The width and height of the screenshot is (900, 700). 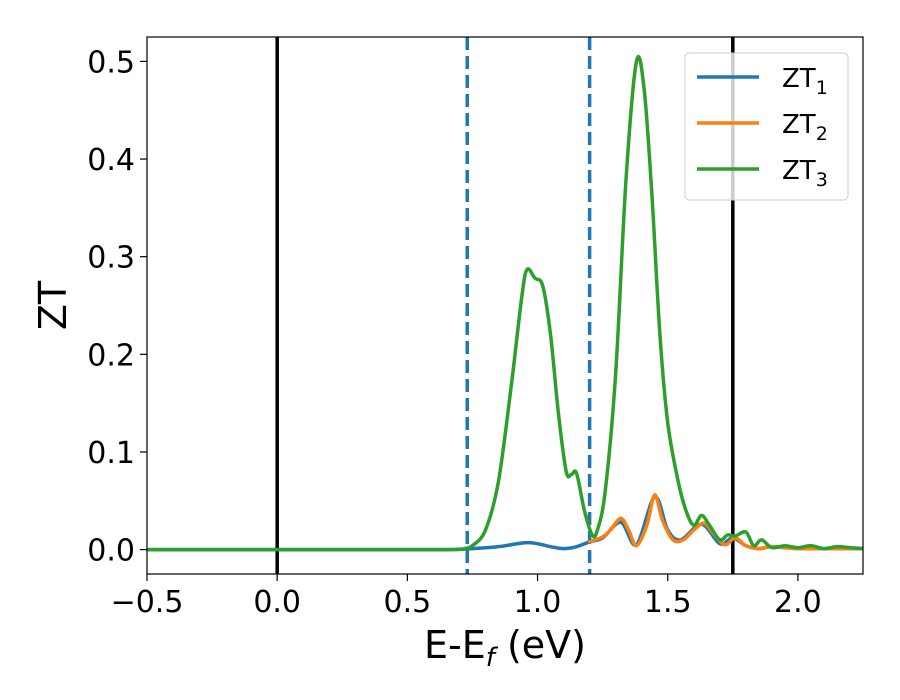 I want to click on x-tick-label: 1.5, so click(x=668, y=602).